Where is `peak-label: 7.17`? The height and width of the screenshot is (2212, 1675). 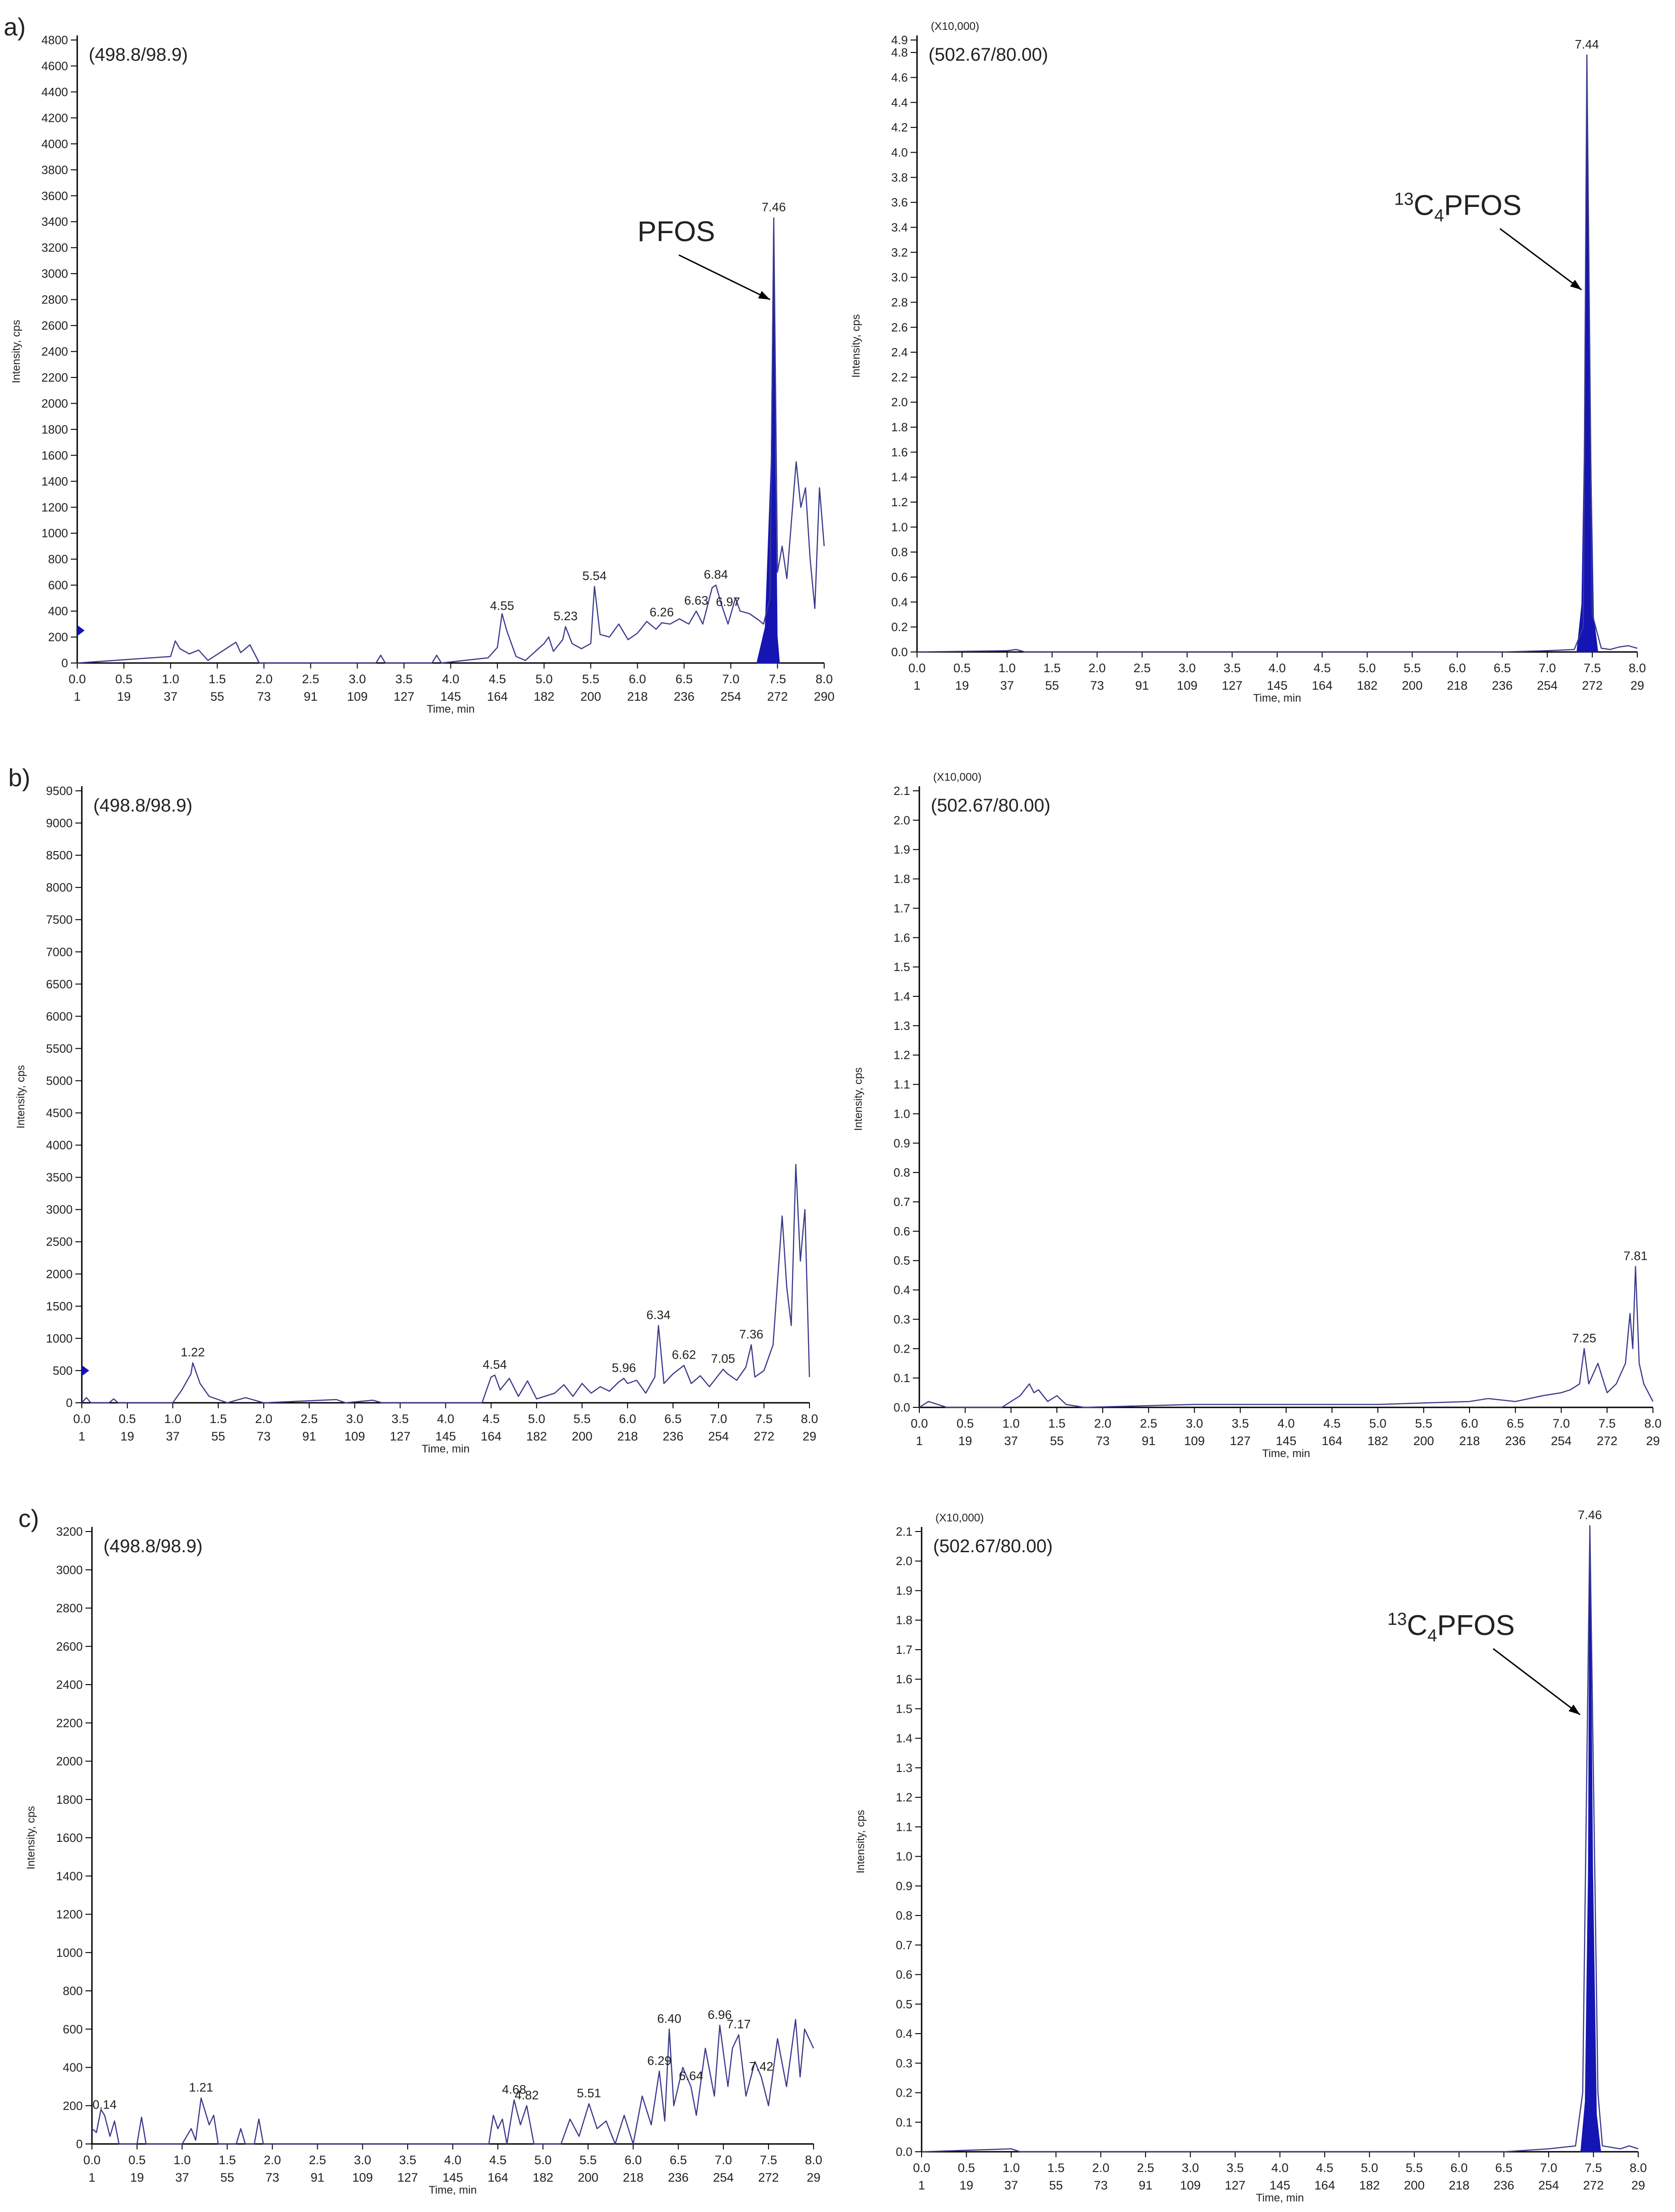 peak-label: 7.17 is located at coordinates (739, 2024).